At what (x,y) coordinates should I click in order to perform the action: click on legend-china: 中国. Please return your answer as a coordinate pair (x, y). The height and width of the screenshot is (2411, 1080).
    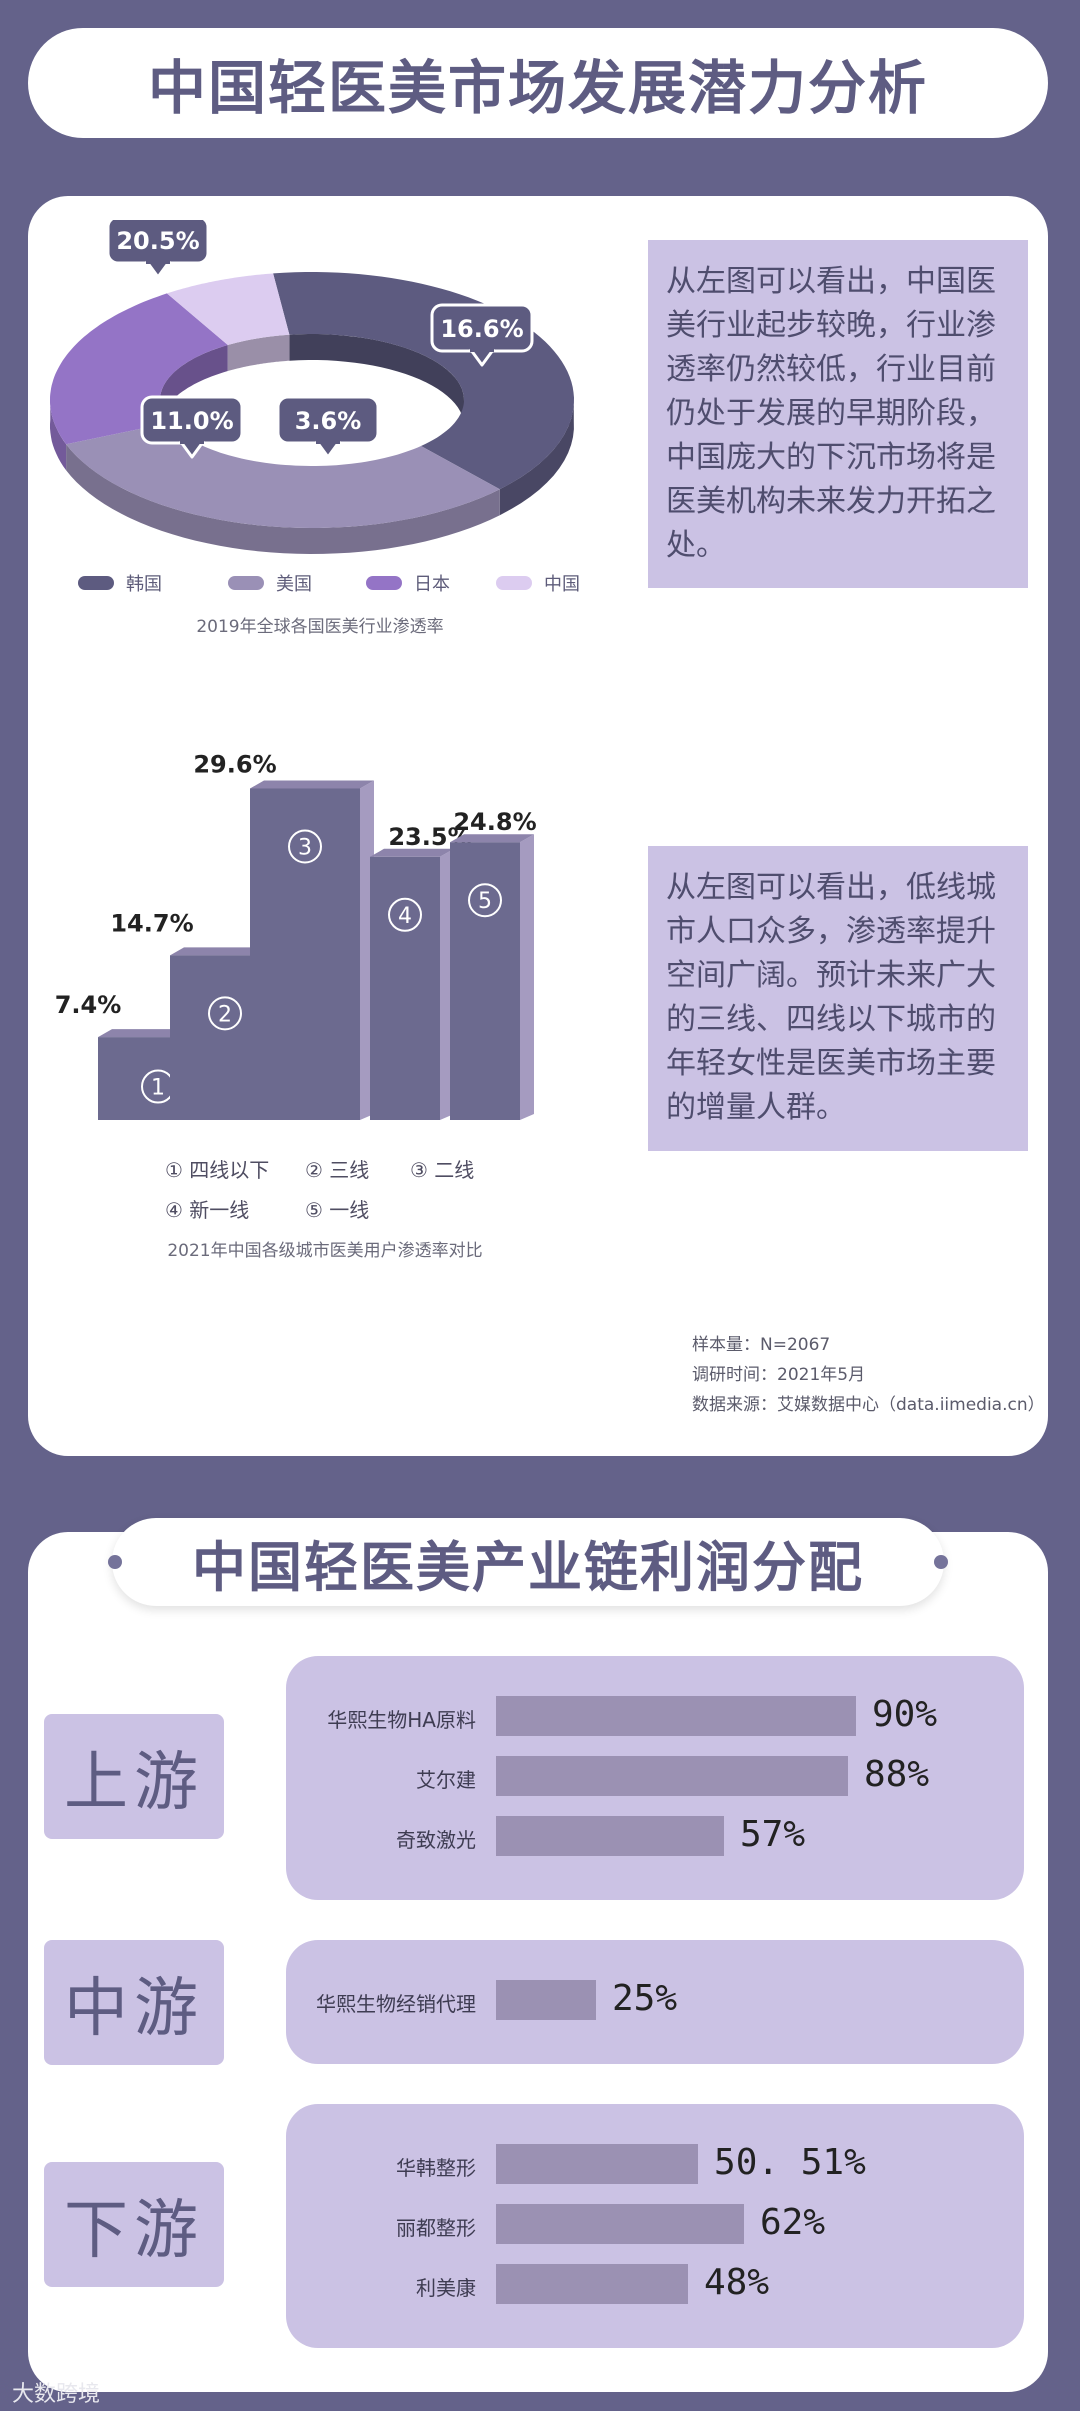
    Looking at the image, I should click on (538, 583).